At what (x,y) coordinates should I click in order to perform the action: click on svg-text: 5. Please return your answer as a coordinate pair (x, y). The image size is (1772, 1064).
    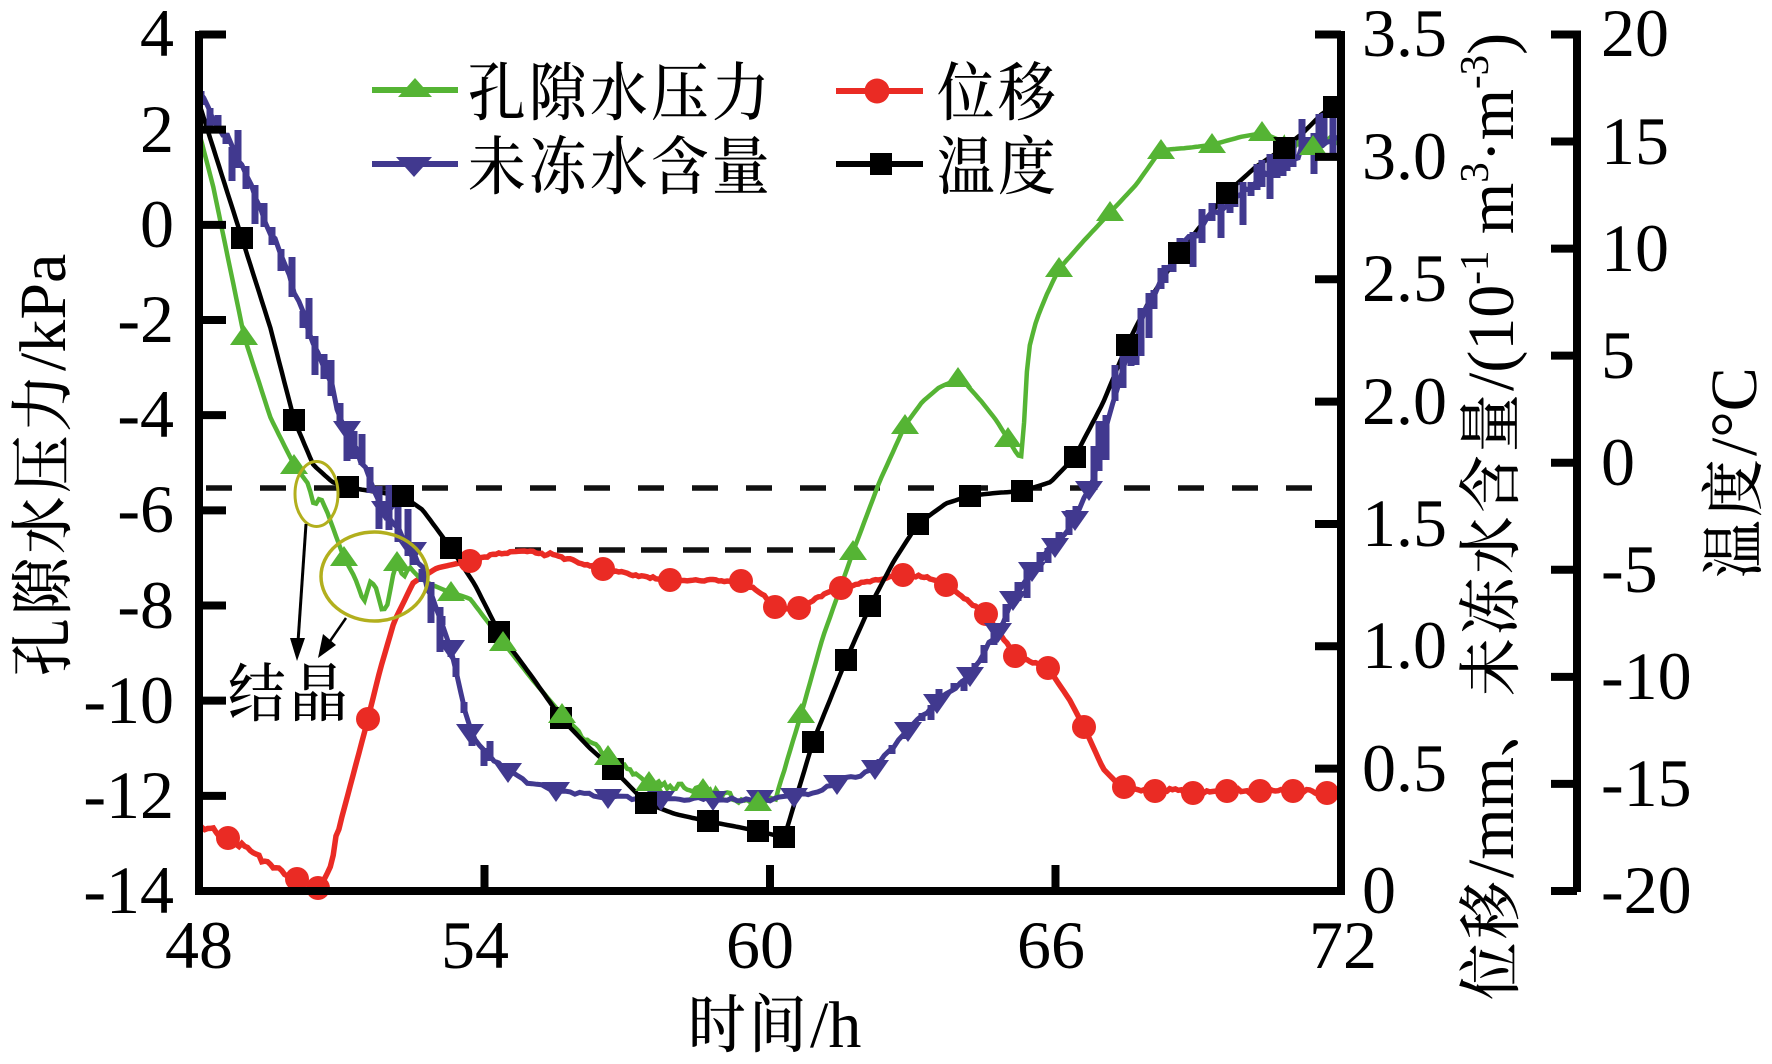
    Looking at the image, I should click on (1618, 355).